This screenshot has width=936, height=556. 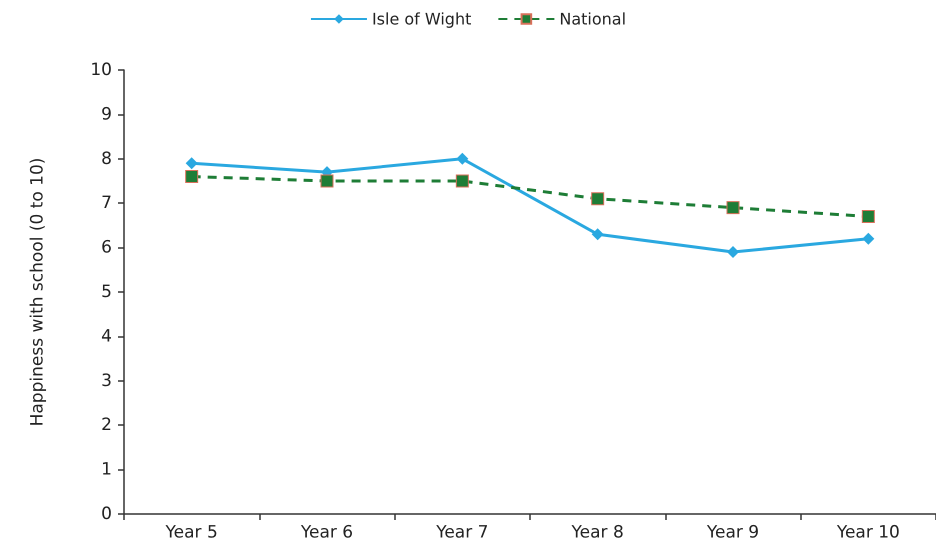 I want to click on y-tick-label: 3, so click(x=106, y=380).